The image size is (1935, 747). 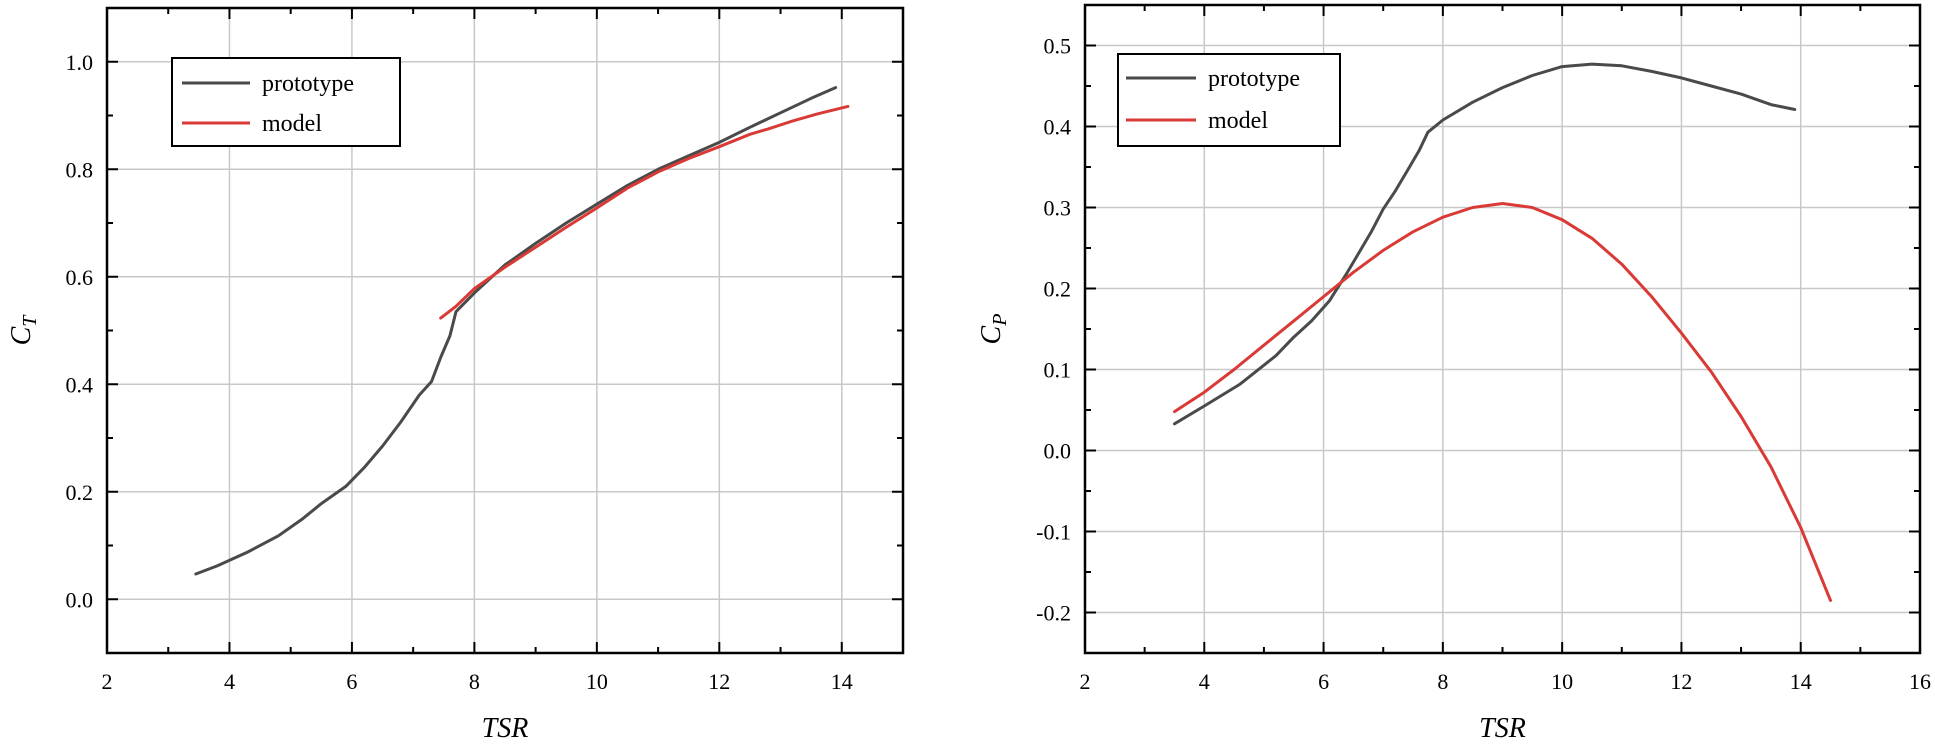 What do you see at coordinates (30, 320) in the screenshot?
I see `y-axis-title-subscript: T` at bounding box center [30, 320].